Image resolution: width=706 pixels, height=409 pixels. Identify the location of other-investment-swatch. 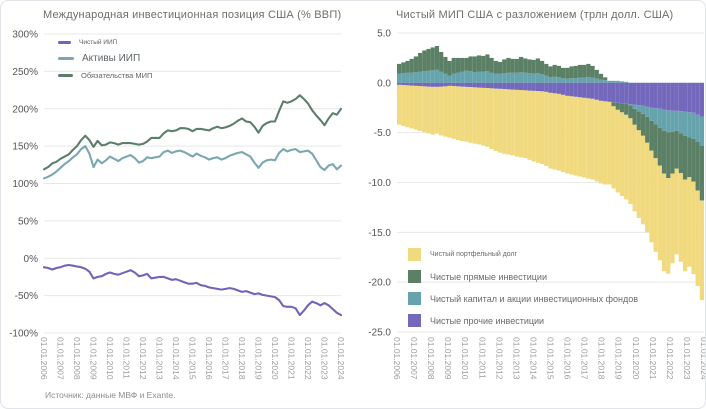
(414, 320).